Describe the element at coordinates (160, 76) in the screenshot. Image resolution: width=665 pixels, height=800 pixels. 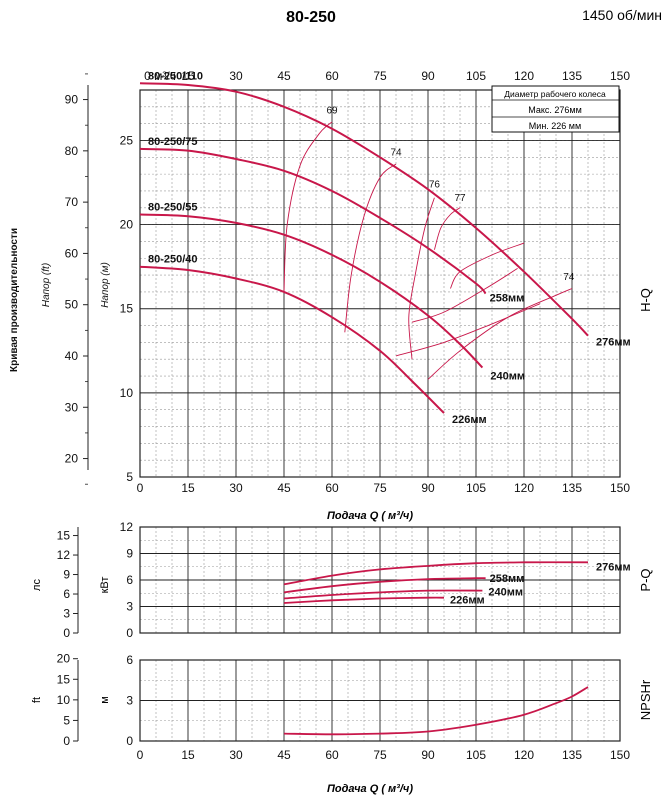
I see `top-axis-unit: 0 м³/ч` at that location.